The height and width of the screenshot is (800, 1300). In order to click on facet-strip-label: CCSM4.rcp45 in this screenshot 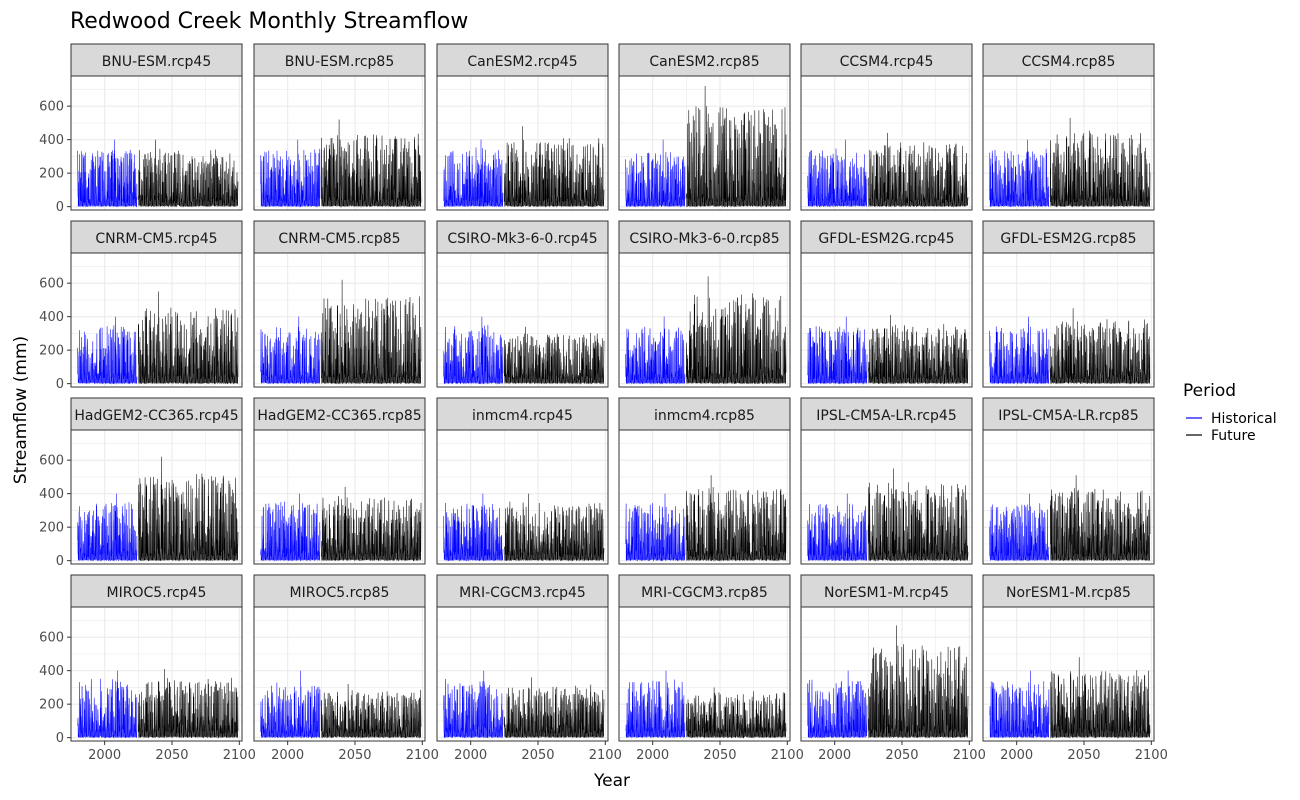, I will do `click(887, 62)`.